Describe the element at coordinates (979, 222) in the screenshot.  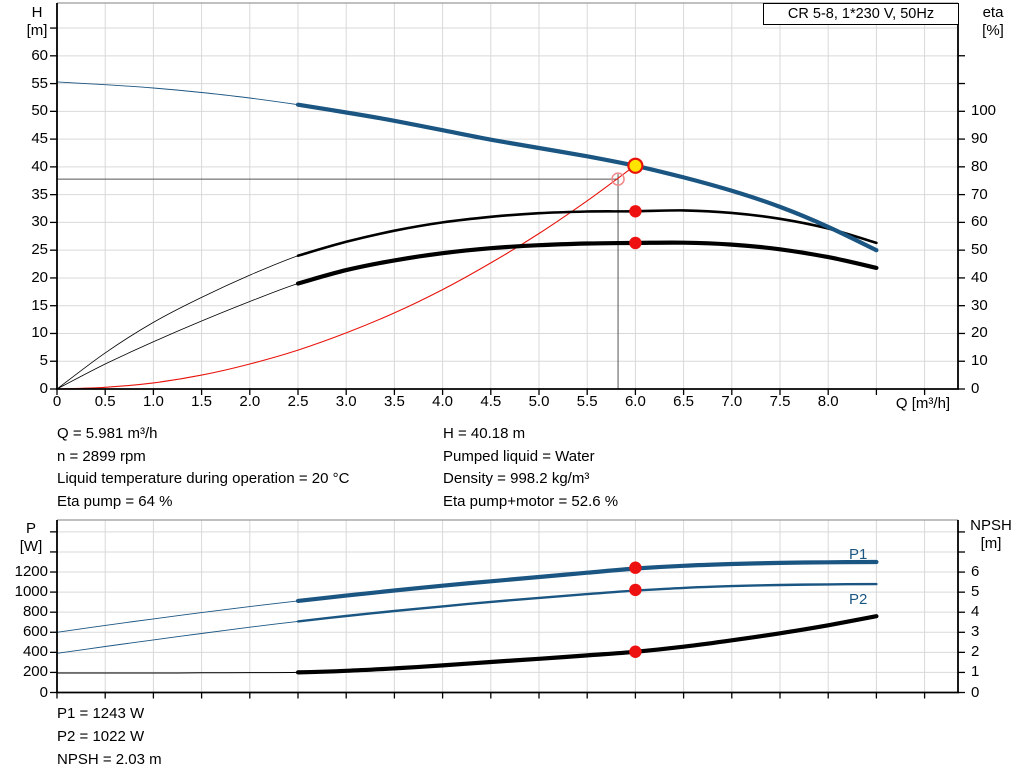
I see `qh_eta-right-tick-label: 60` at that location.